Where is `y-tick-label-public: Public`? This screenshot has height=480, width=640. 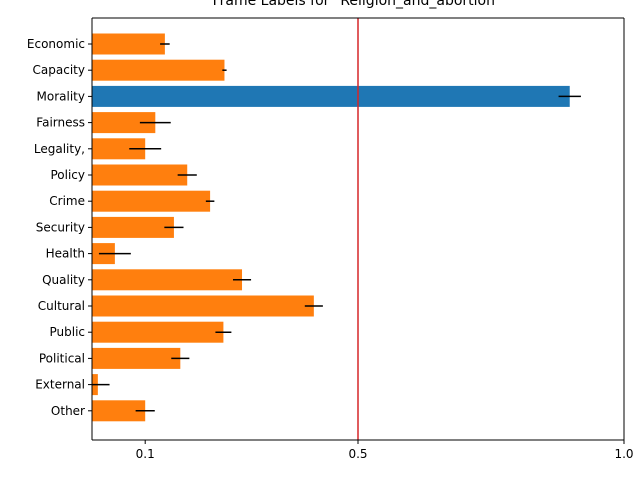
y-tick-label-public: Public is located at coordinates (67, 332).